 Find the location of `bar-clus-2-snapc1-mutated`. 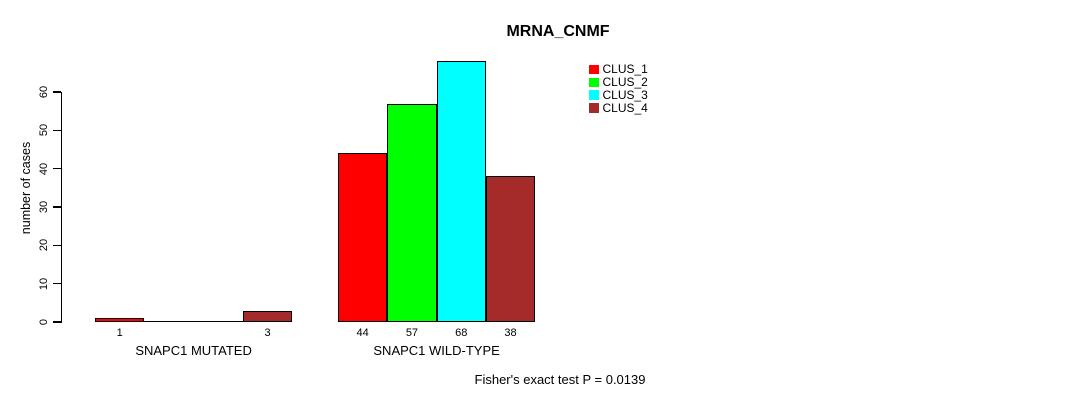

bar-clus-2-snapc1-mutated is located at coordinates (169, 321).